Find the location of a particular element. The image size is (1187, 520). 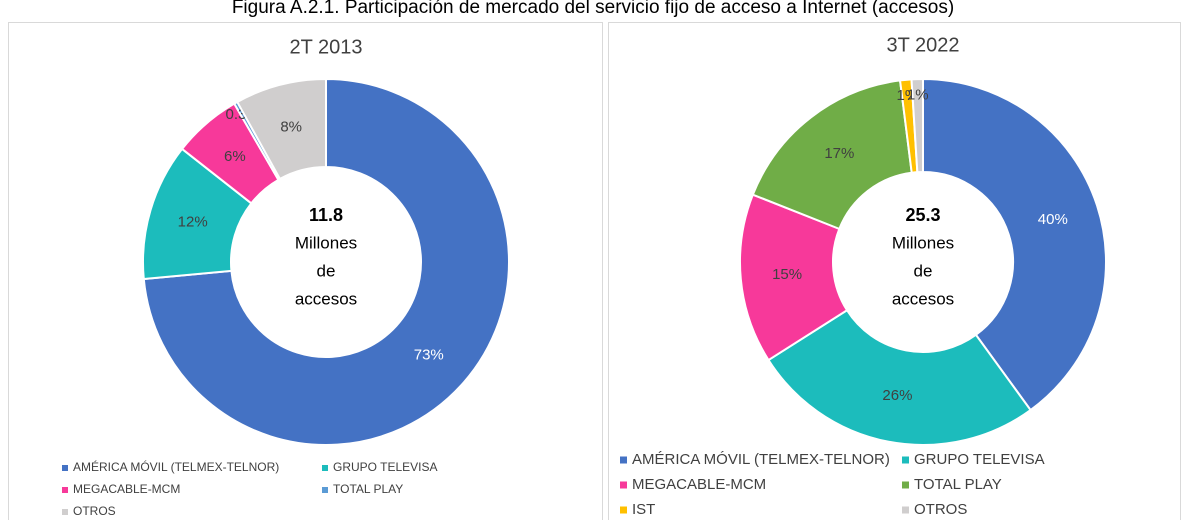

data-label: 6% is located at coordinates (235, 156).